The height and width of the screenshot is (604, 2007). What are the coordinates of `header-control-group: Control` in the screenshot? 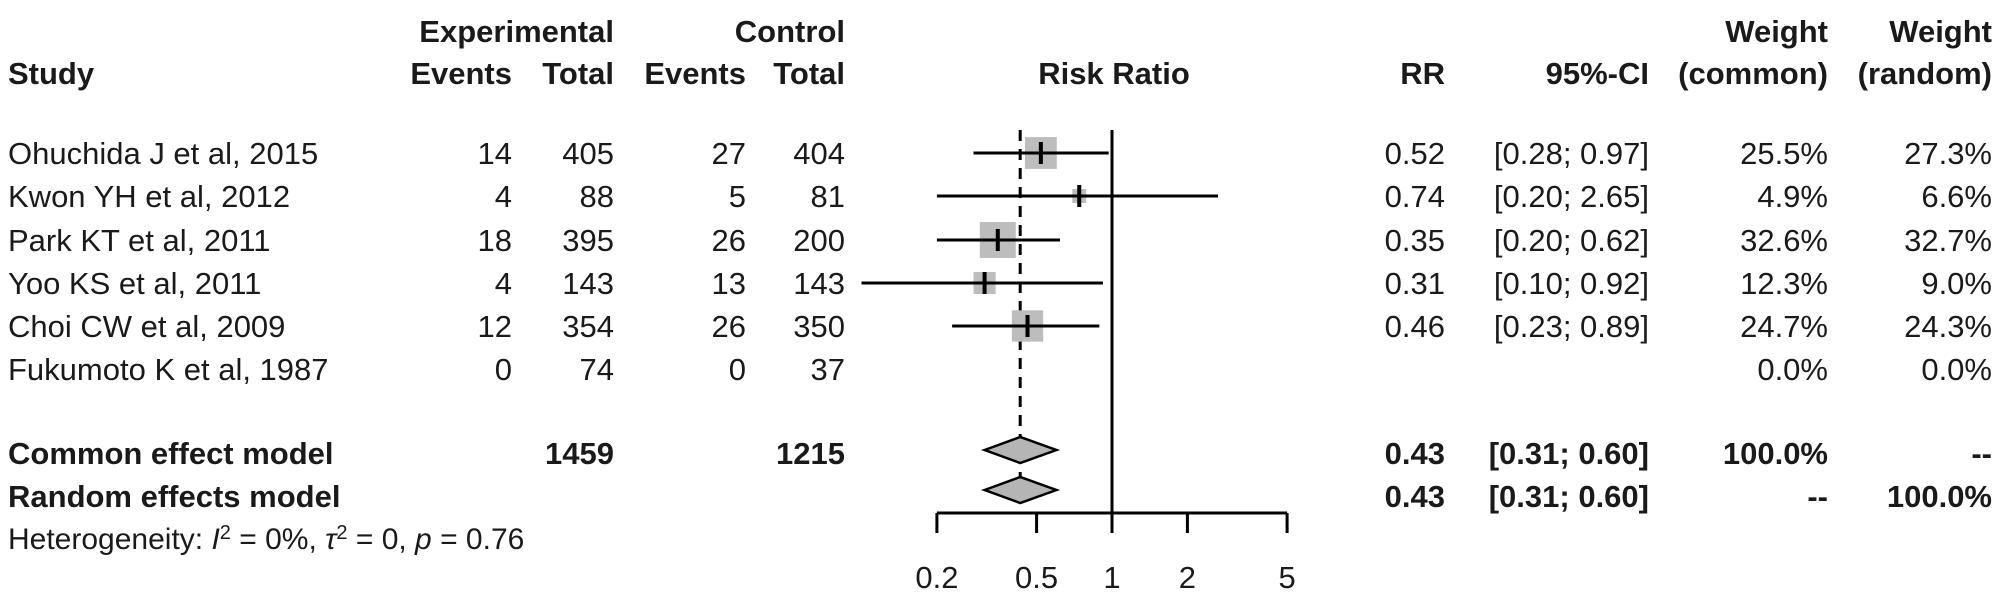 It's located at (789, 31).